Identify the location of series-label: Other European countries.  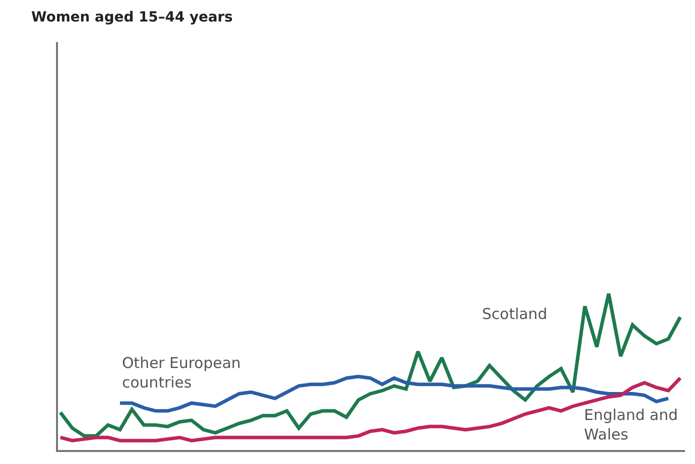
(181, 373).